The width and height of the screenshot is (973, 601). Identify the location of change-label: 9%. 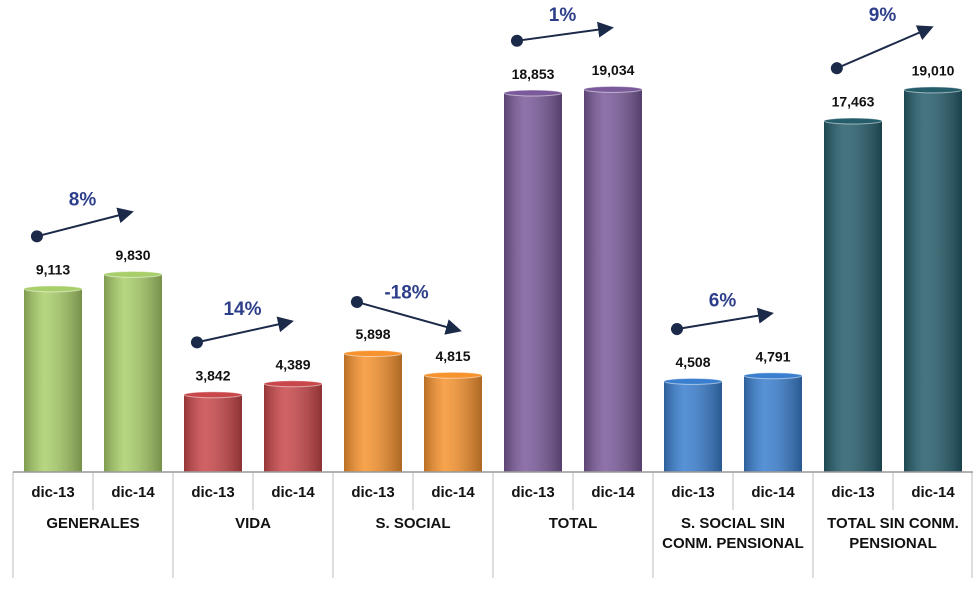
(883, 15).